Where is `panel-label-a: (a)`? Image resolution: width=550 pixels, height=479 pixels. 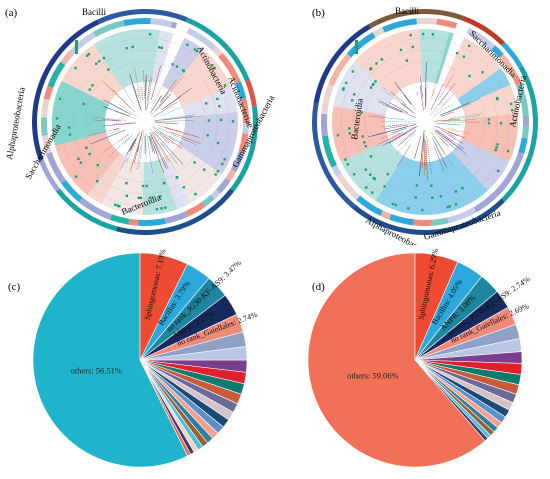
panel-label-a: (a) is located at coordinates (11, 13).